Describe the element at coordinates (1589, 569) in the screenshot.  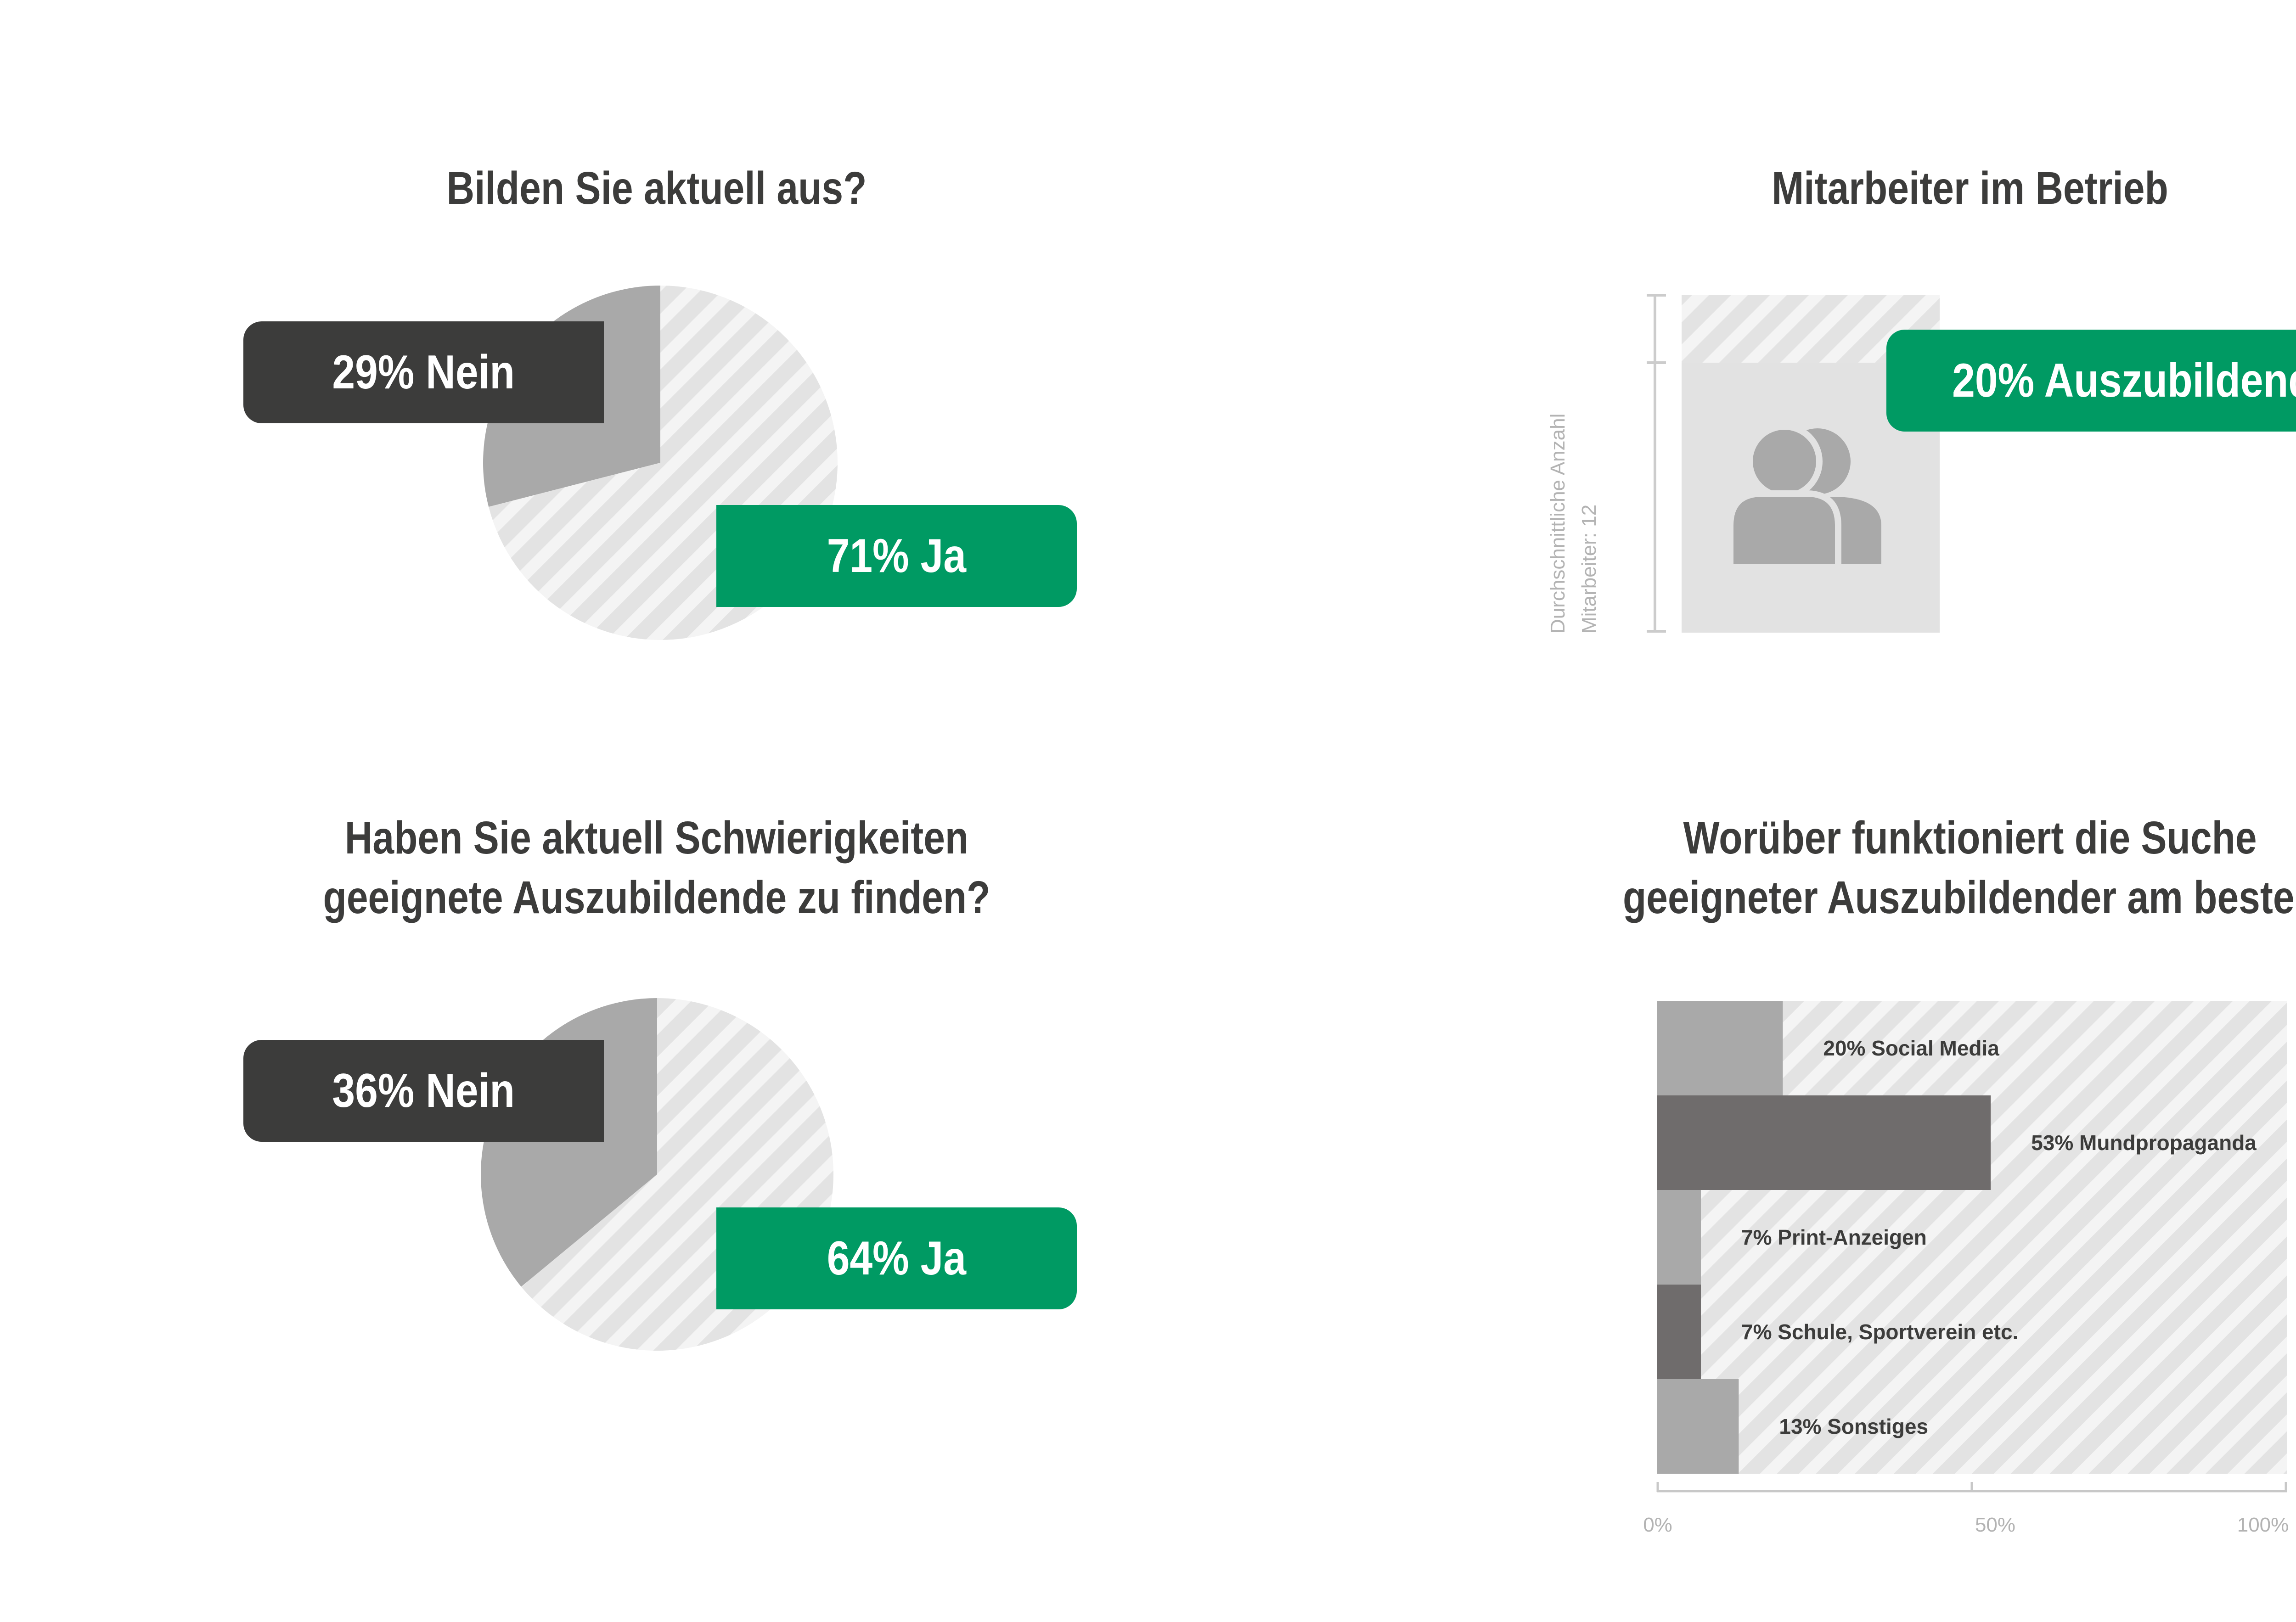
I see `employees-axis-caption-2: Mitarbeiter: 12` at that location.